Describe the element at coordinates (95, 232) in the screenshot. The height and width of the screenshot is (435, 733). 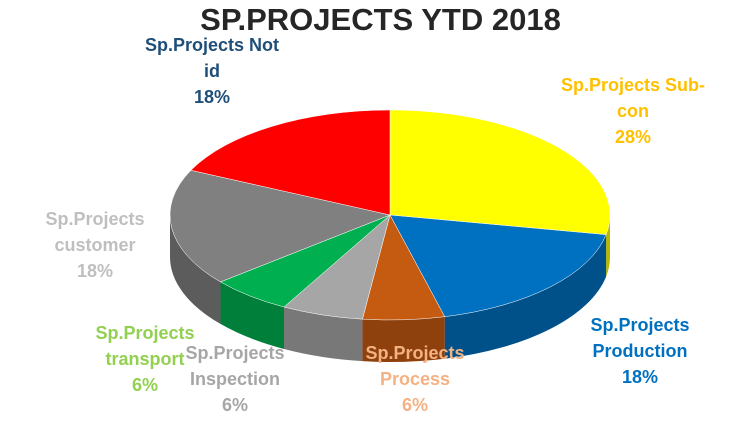
I see `category-label: Sp.Projects customer` at that location.